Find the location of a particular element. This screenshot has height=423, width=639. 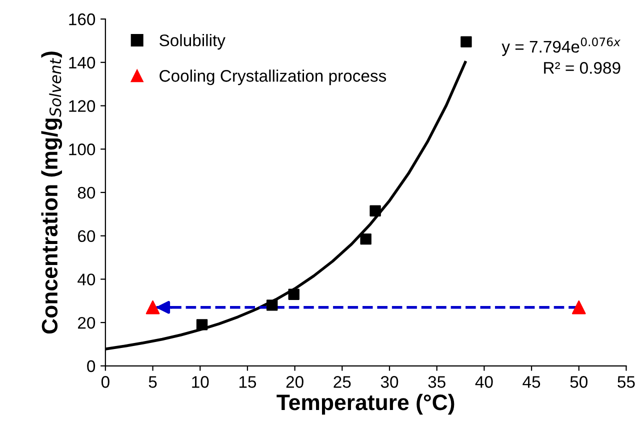

x-tick-label: 55 is located at coordinates (626, 382).